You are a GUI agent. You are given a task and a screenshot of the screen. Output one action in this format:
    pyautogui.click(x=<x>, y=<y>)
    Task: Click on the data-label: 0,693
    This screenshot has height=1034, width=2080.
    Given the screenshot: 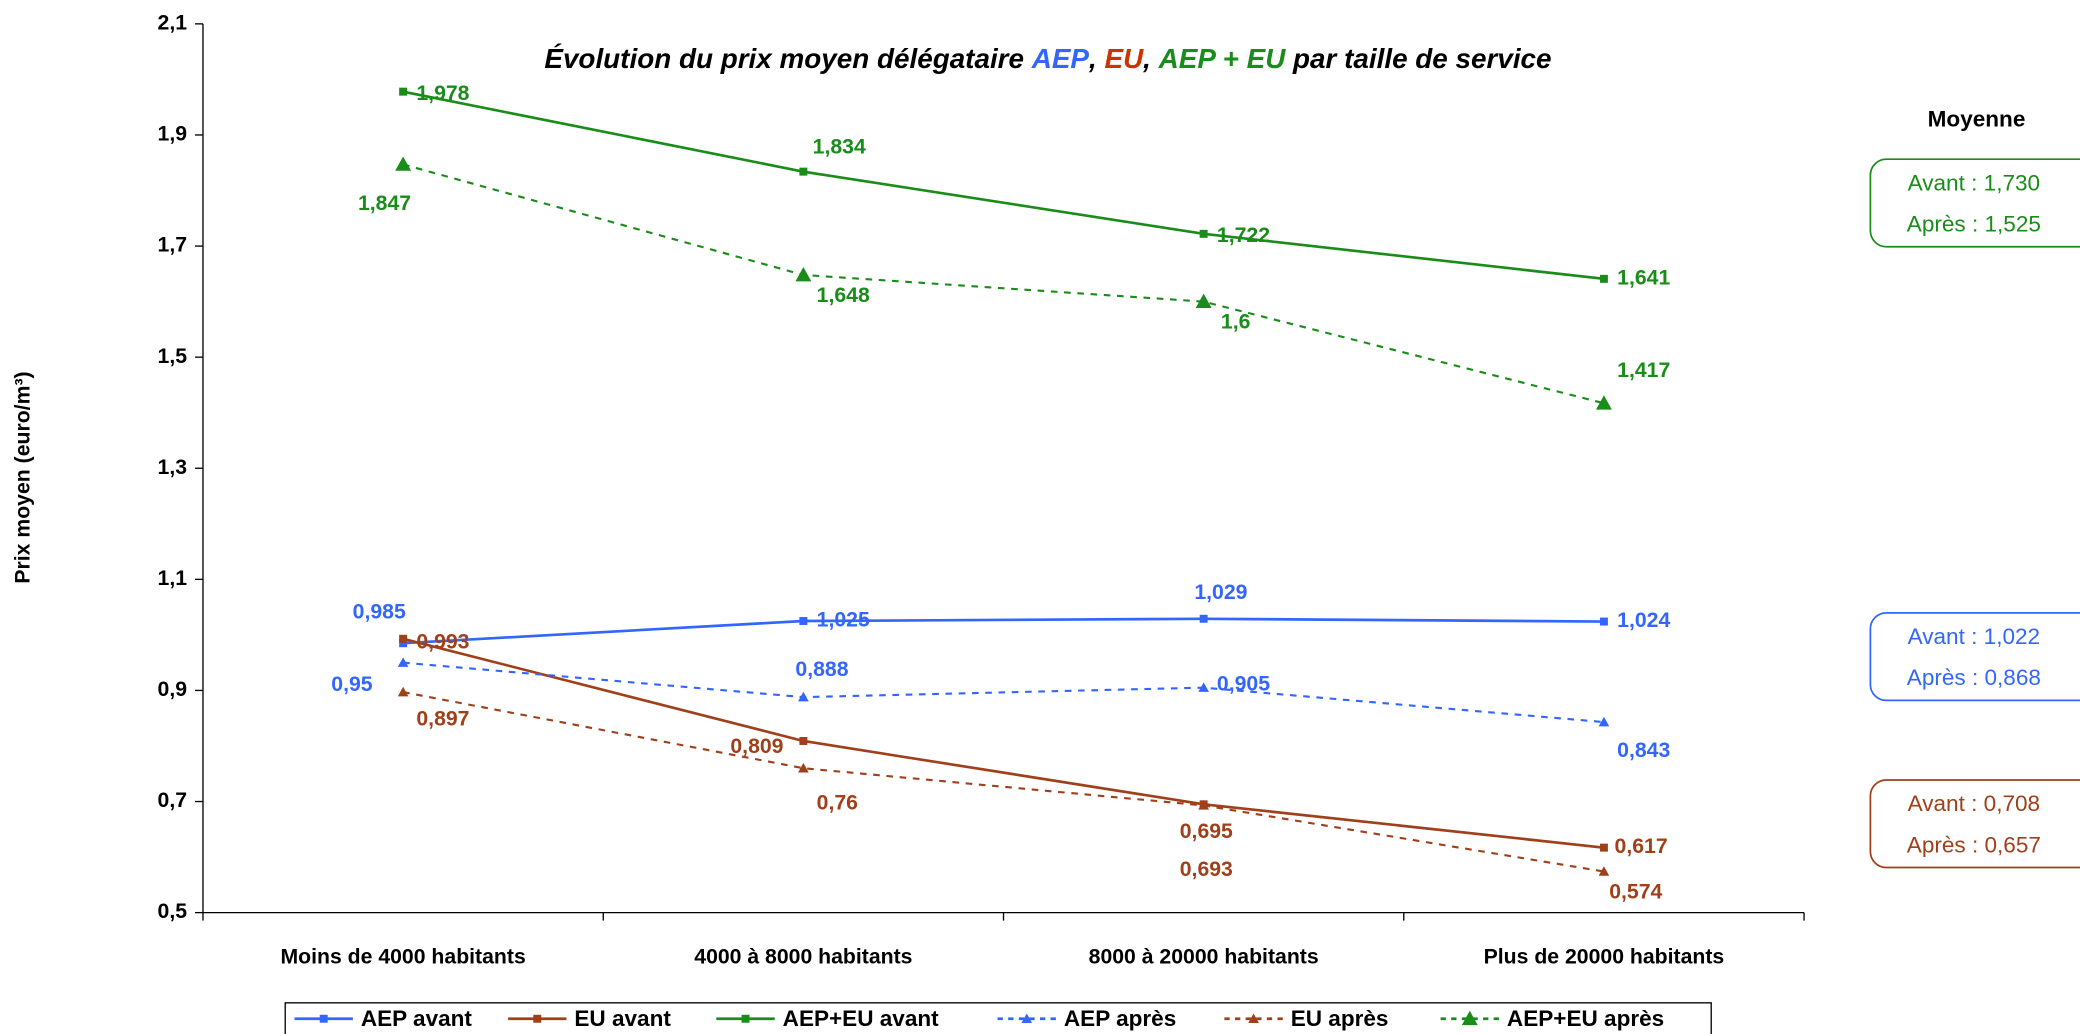 What is the action you would take?
    pyautogui.click(x=1206, y=869)
    